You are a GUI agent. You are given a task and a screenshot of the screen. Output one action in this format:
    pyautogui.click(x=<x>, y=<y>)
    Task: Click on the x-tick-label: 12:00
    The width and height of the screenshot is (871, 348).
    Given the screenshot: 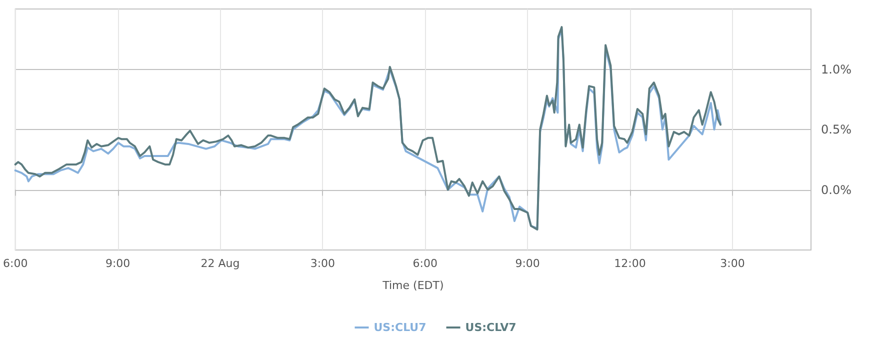 What is the action you would take?
    pyautogui.click(x=630, y=263)
    